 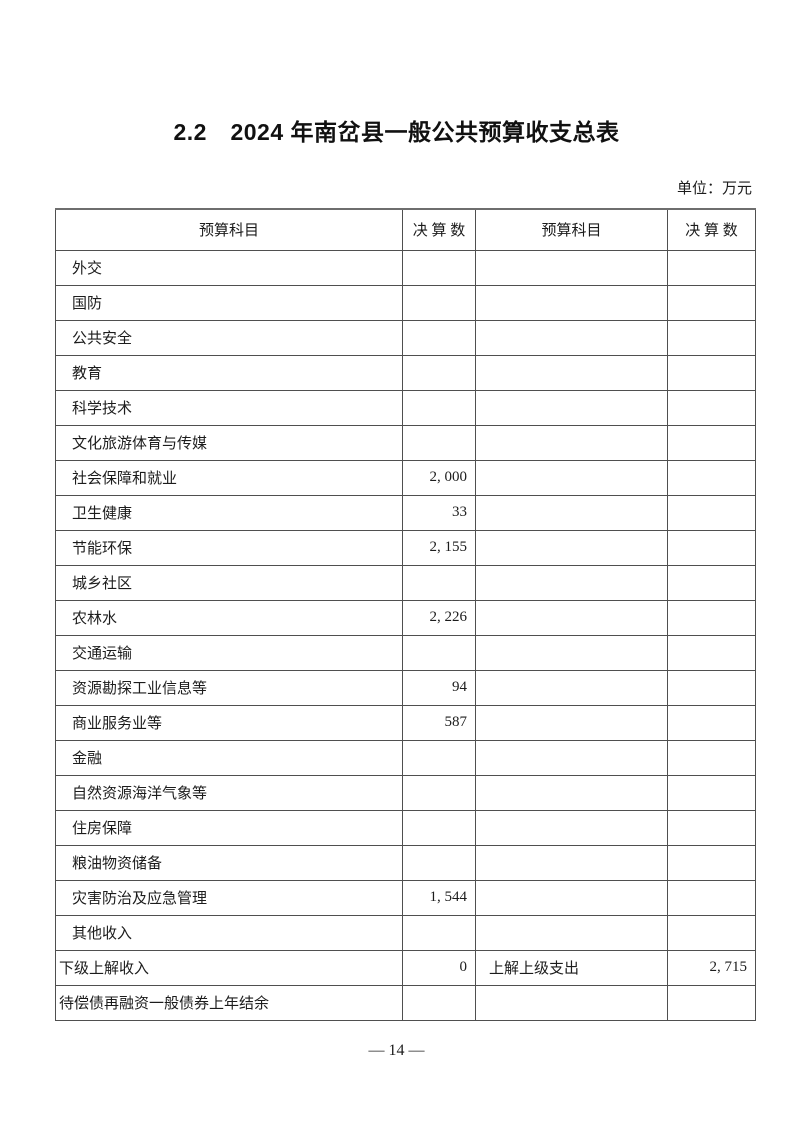 I want to click on header-amount-left: 决 算 数, so click(x=439, y=229).